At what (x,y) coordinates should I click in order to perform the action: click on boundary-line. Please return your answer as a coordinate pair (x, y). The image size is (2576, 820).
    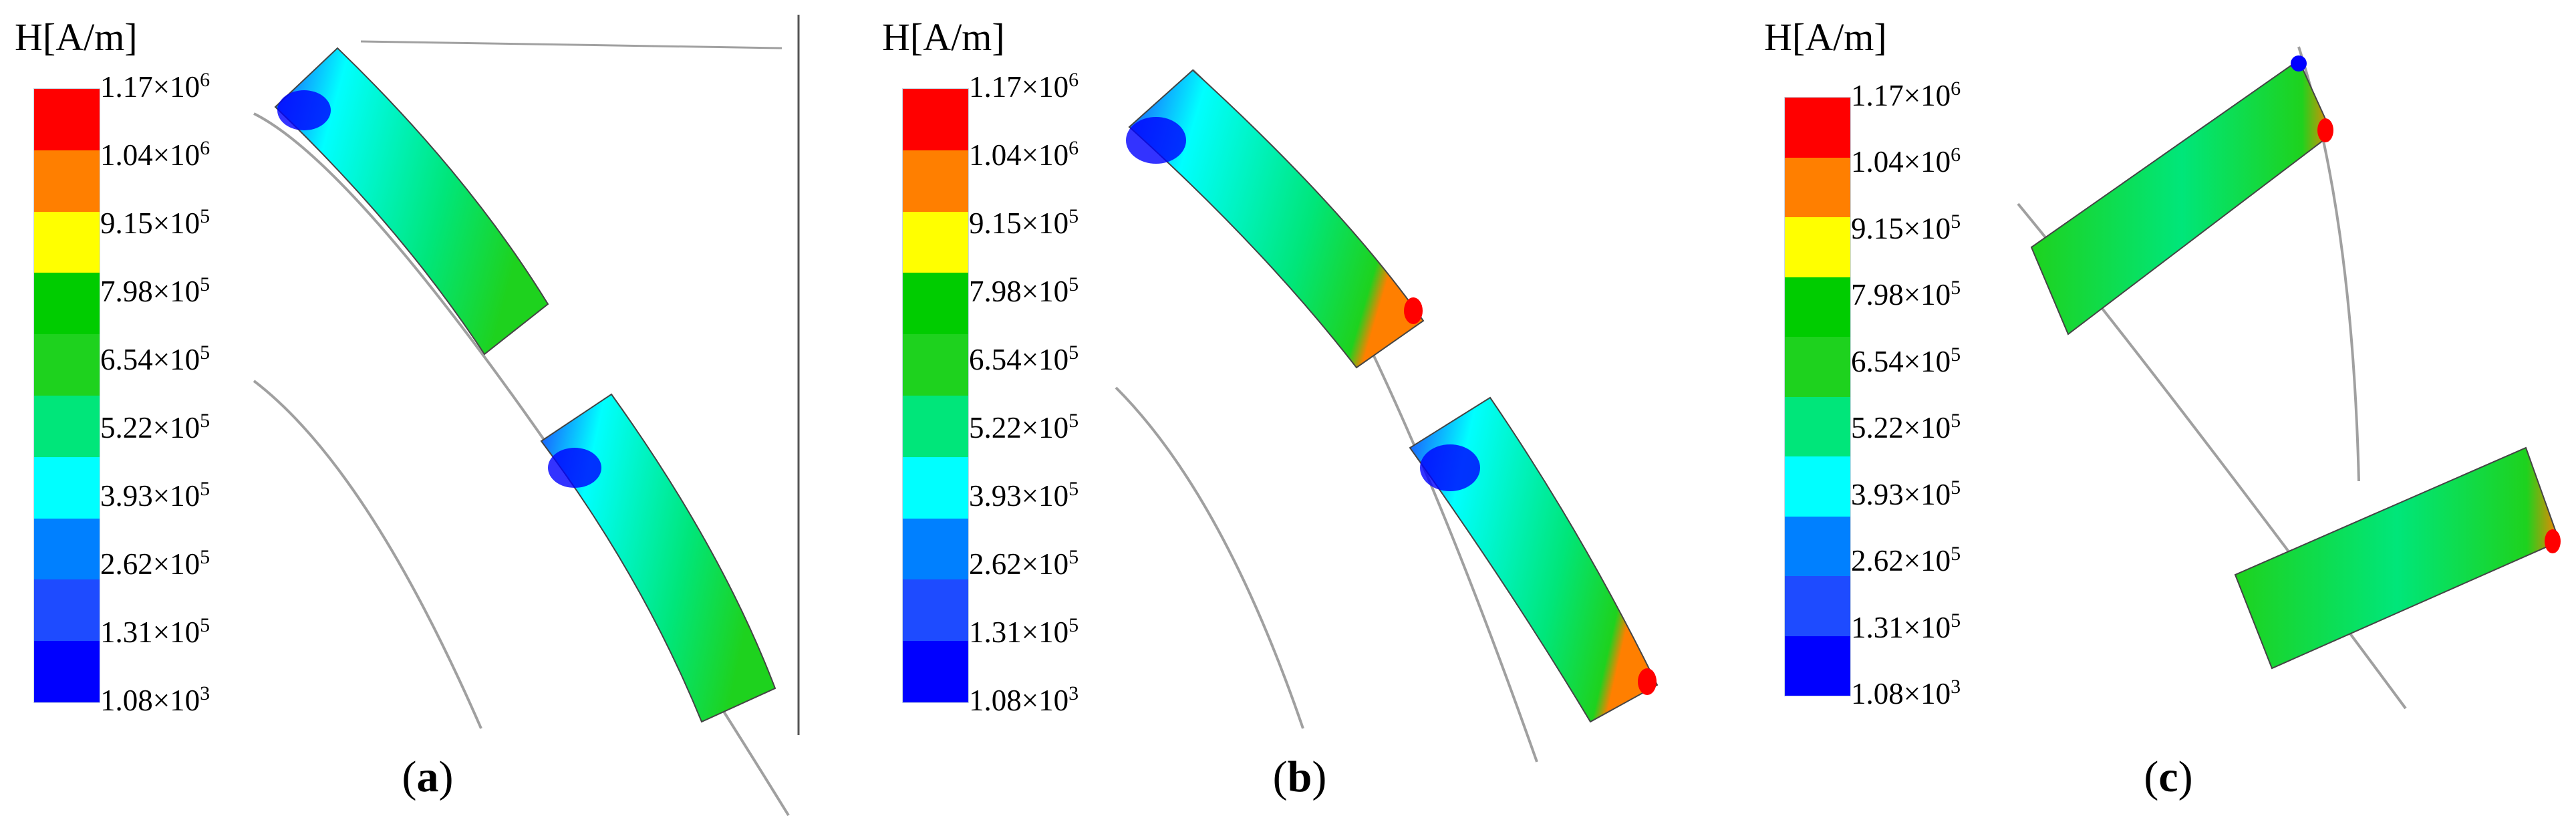
    Looking at the image, I should click on (571, 44).